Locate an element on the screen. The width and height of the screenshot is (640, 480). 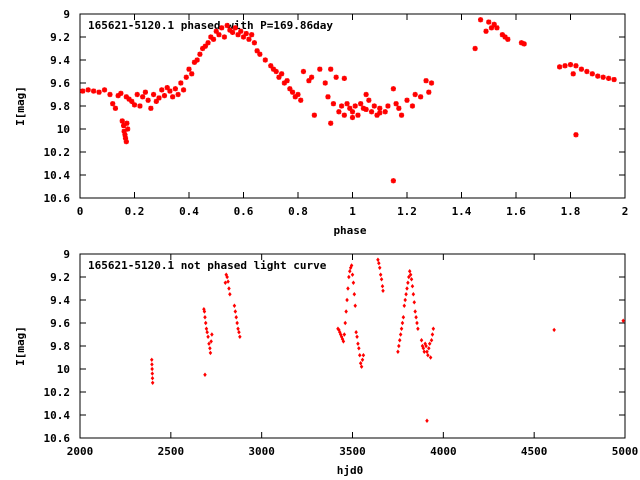
x-tick-label: 0.6 is located at coordinates (244, 211).